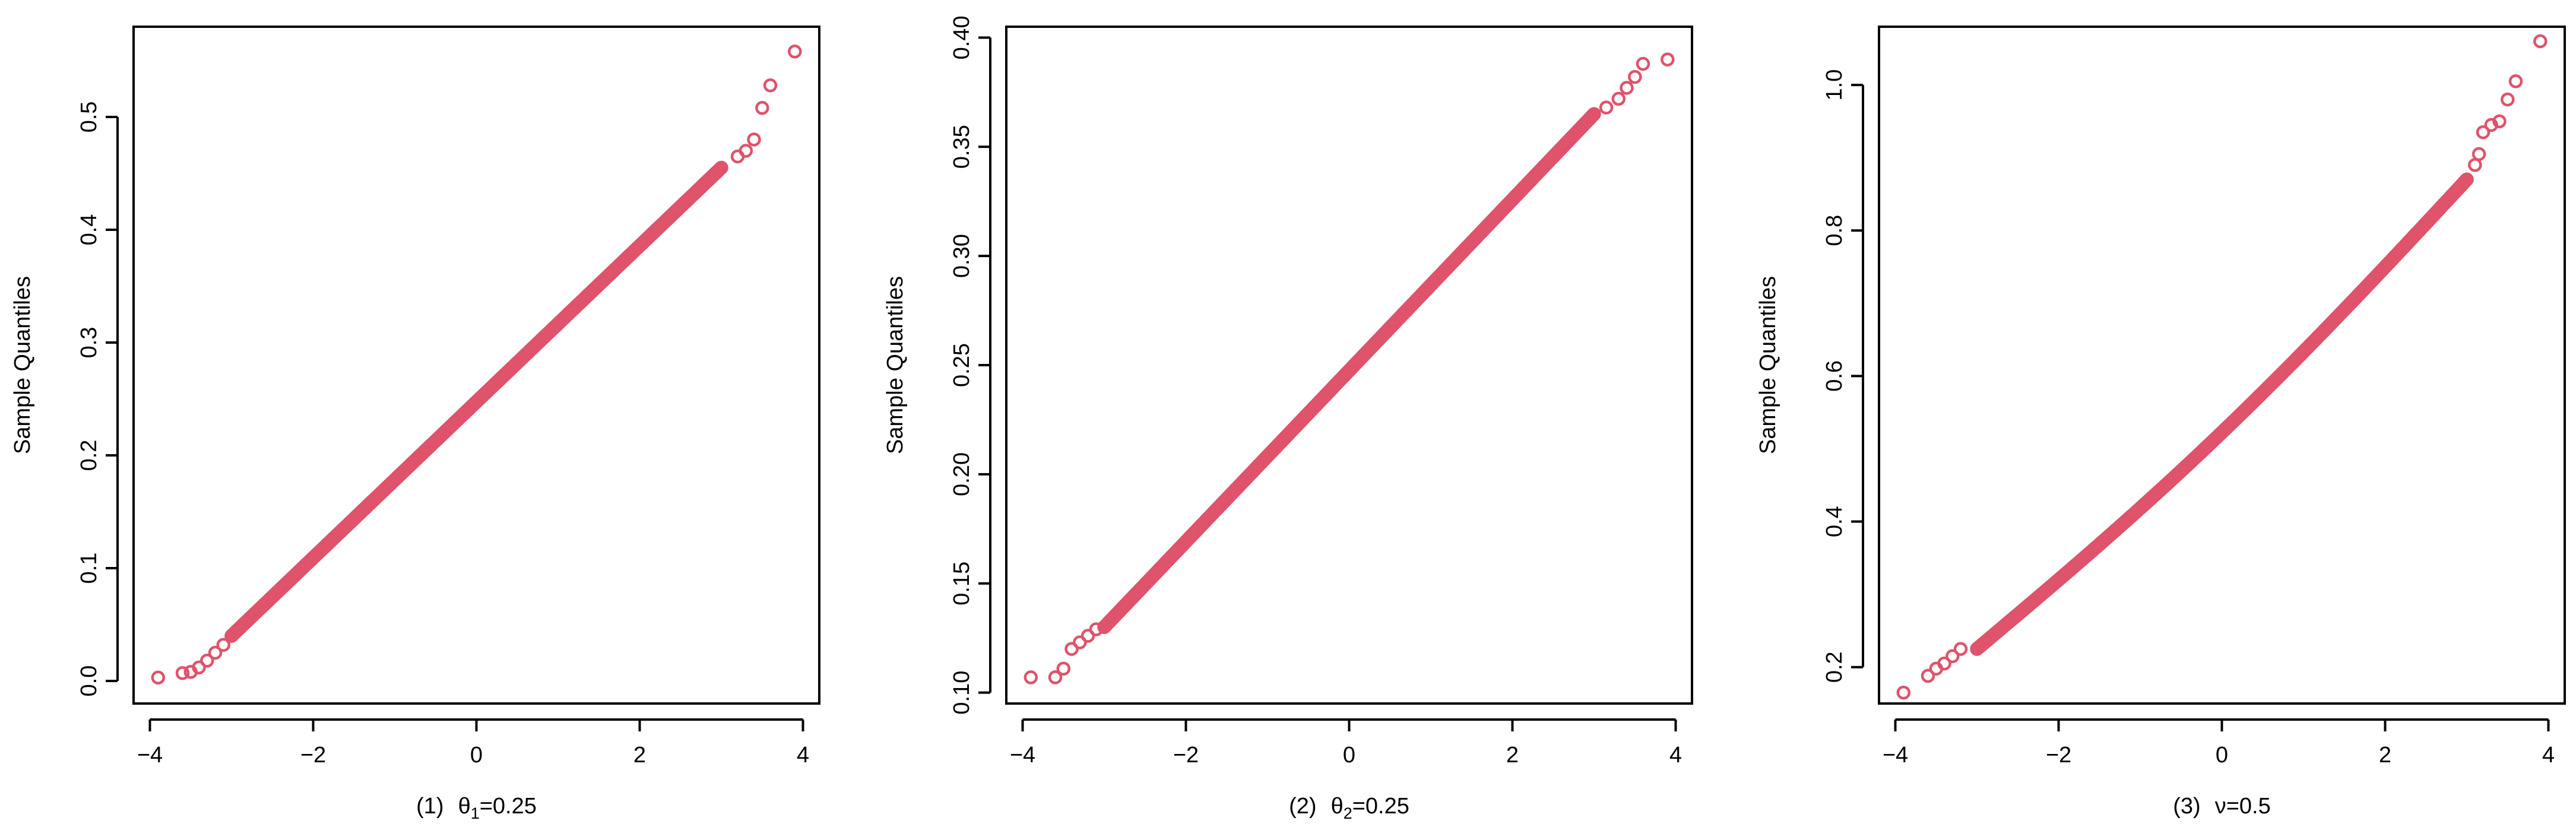 The height and width of the screenshot is (827, 2576). What do you see at coordinates (961, 256) in the screenshot?
I see `y-tick-label: 0.30` at bounding box center [961, 256].